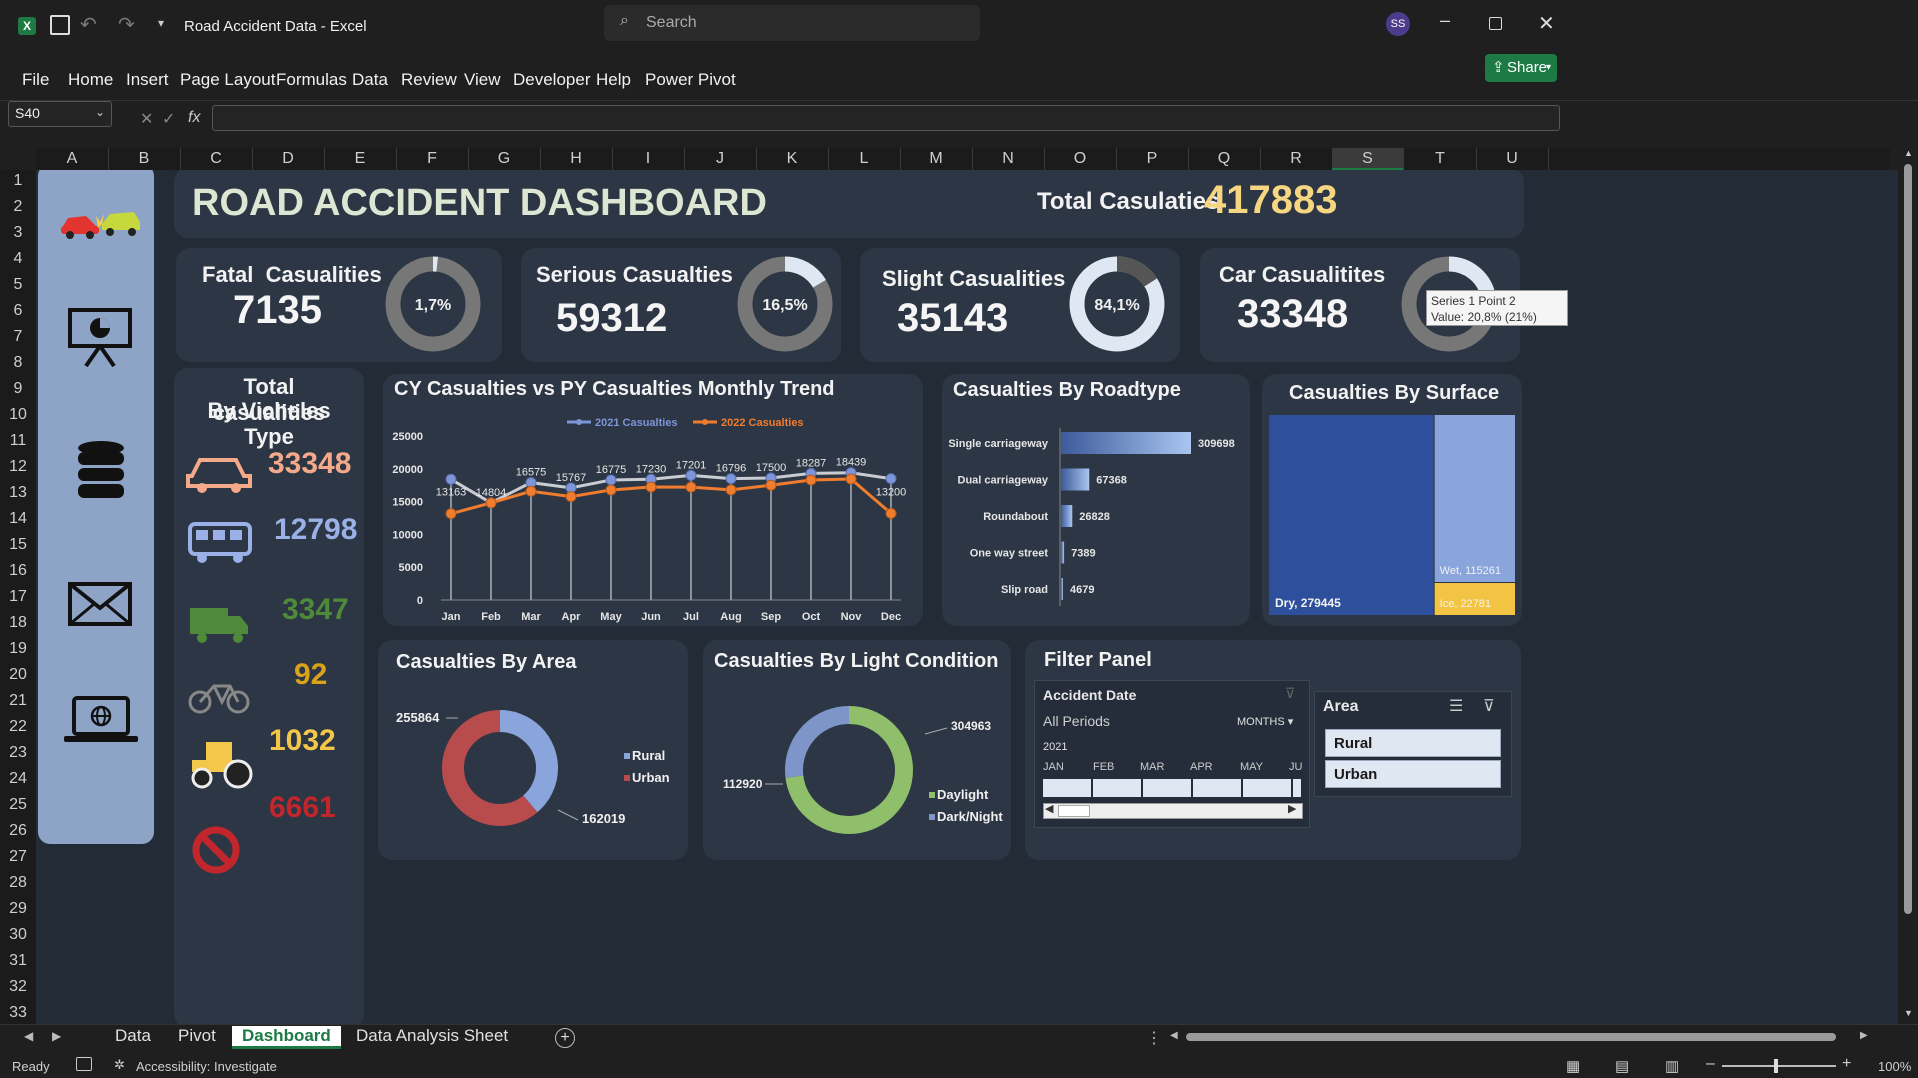 Image resolution: width=1918 pixels, height=1078 pixels. I want to click on page-layout-view-icon: ▤, so click(1622, 1066).